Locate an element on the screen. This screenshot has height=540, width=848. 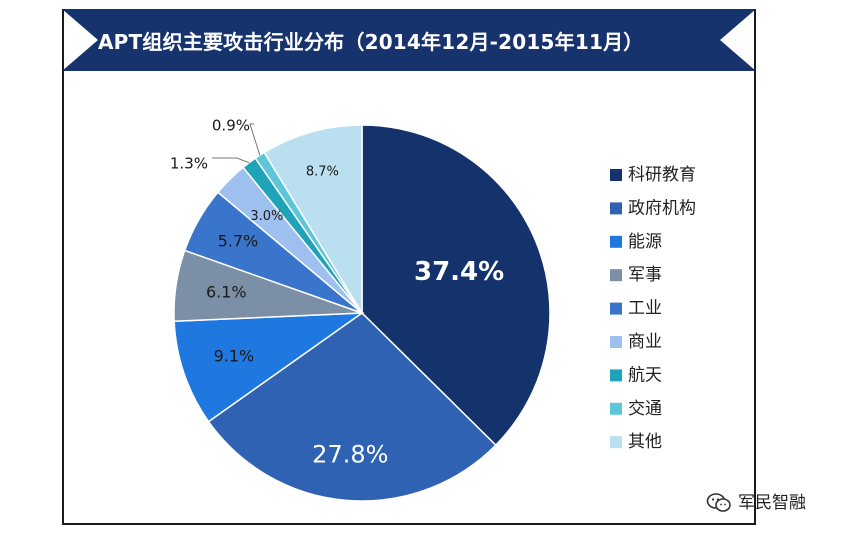
slice-label-6: 3.0% is located at coordinates (266, 216).